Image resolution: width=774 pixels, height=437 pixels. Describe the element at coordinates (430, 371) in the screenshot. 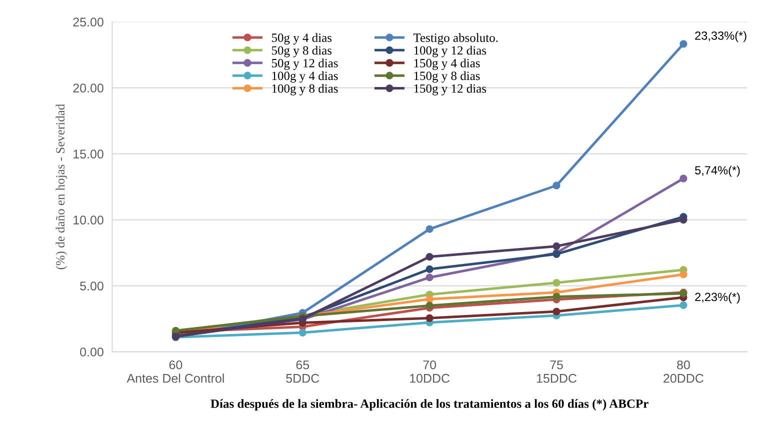

I see `x-tick-label: 70 10DDC` at that location.